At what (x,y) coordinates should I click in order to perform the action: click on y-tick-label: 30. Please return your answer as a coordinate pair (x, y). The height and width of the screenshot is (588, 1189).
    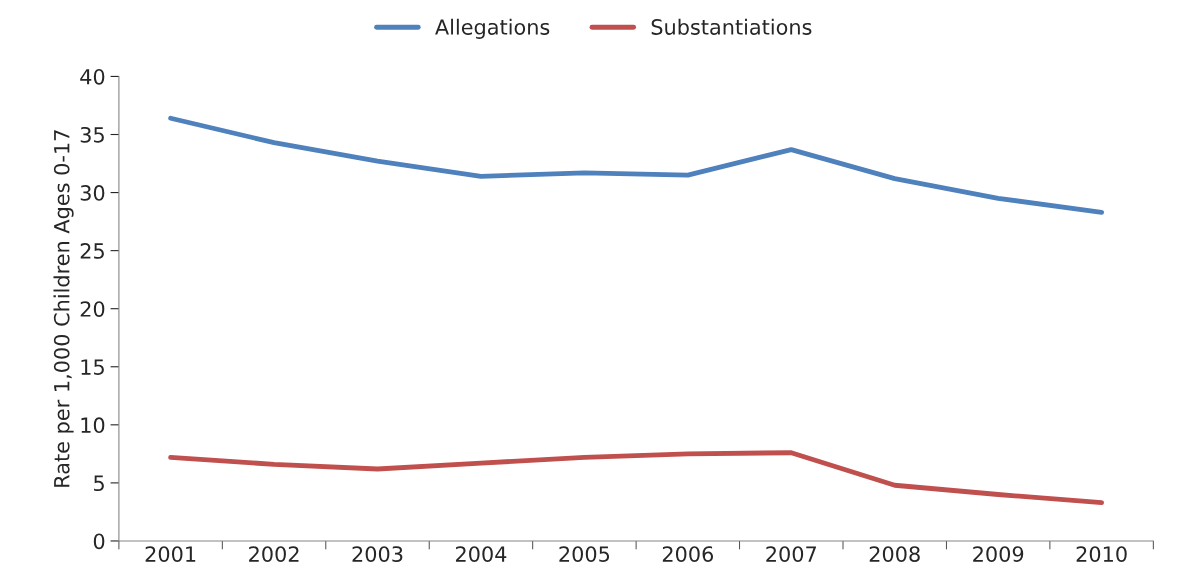
    Looking at the image, I should click on (92, 193).